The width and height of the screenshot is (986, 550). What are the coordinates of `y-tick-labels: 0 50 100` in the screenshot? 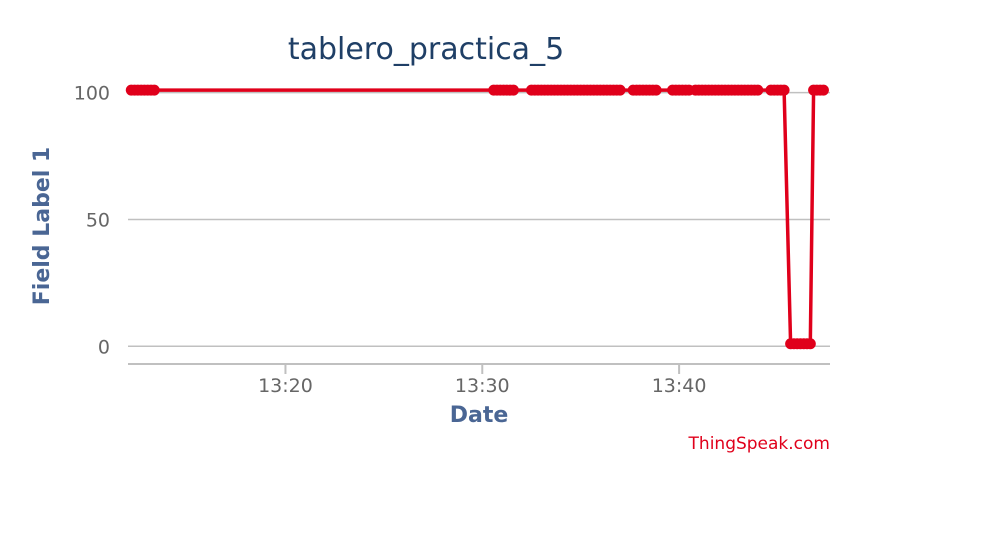 It's located at (92, 221).